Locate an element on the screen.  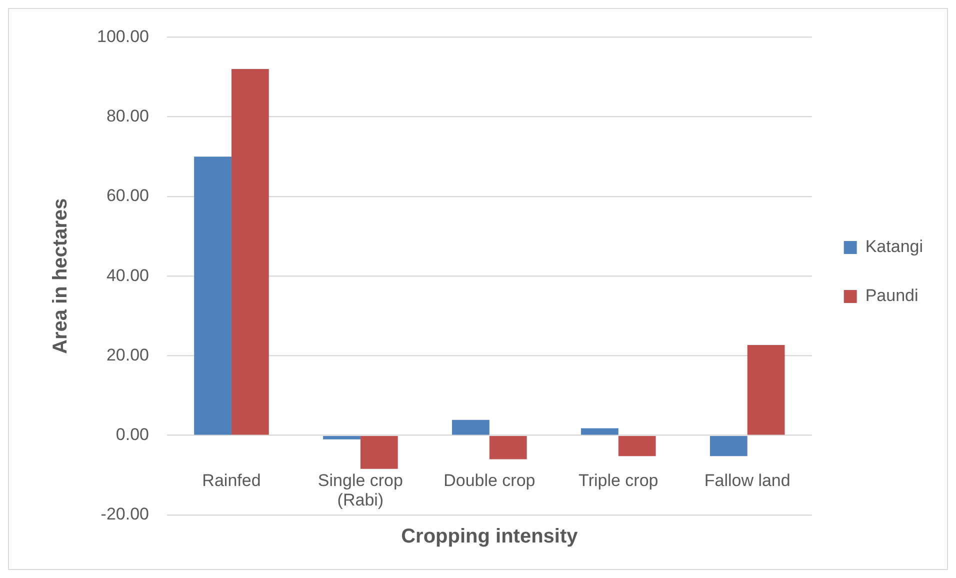
y-axis-title: Area in hectares is located at coordinates (61, 276).